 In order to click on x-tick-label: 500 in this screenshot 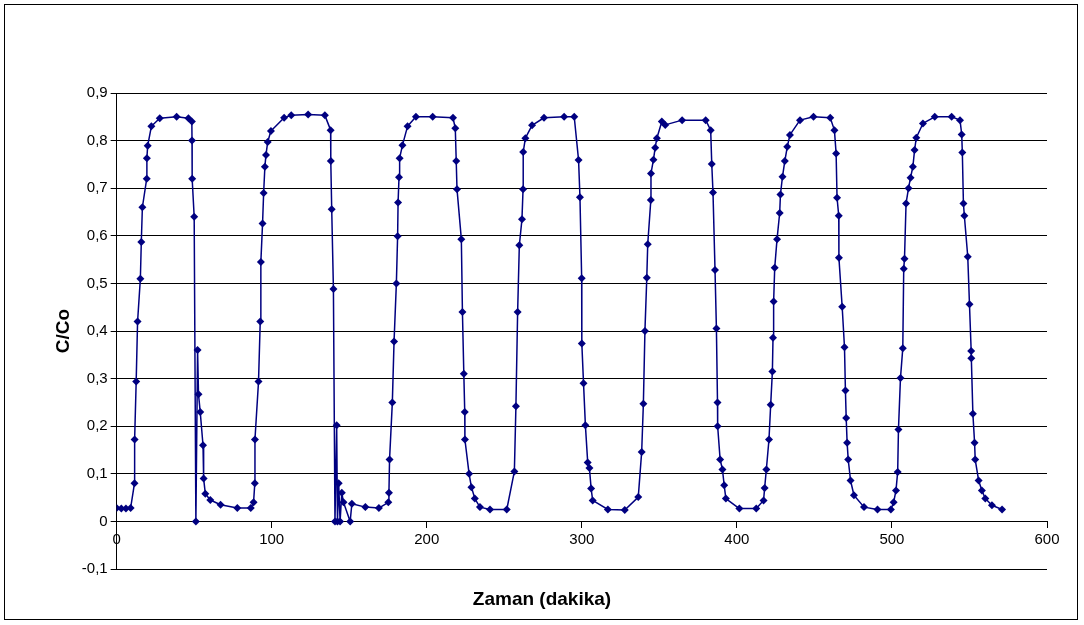, I will do `click(892, 538)`.